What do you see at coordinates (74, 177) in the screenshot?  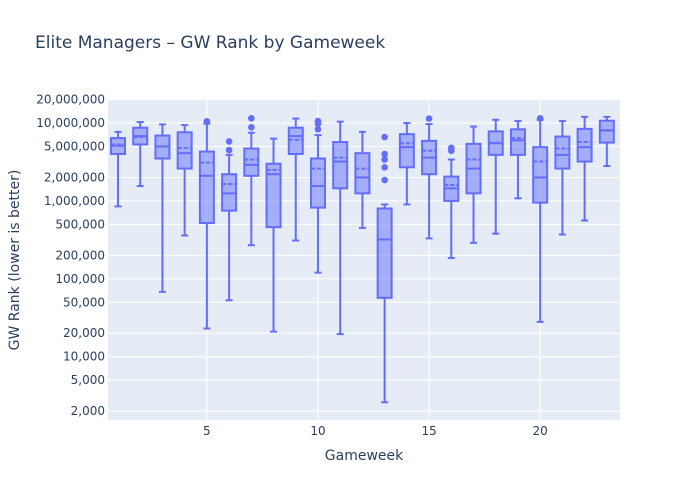 I see `y-tick-label: 2,000,000` at bounding box center [74, 177].